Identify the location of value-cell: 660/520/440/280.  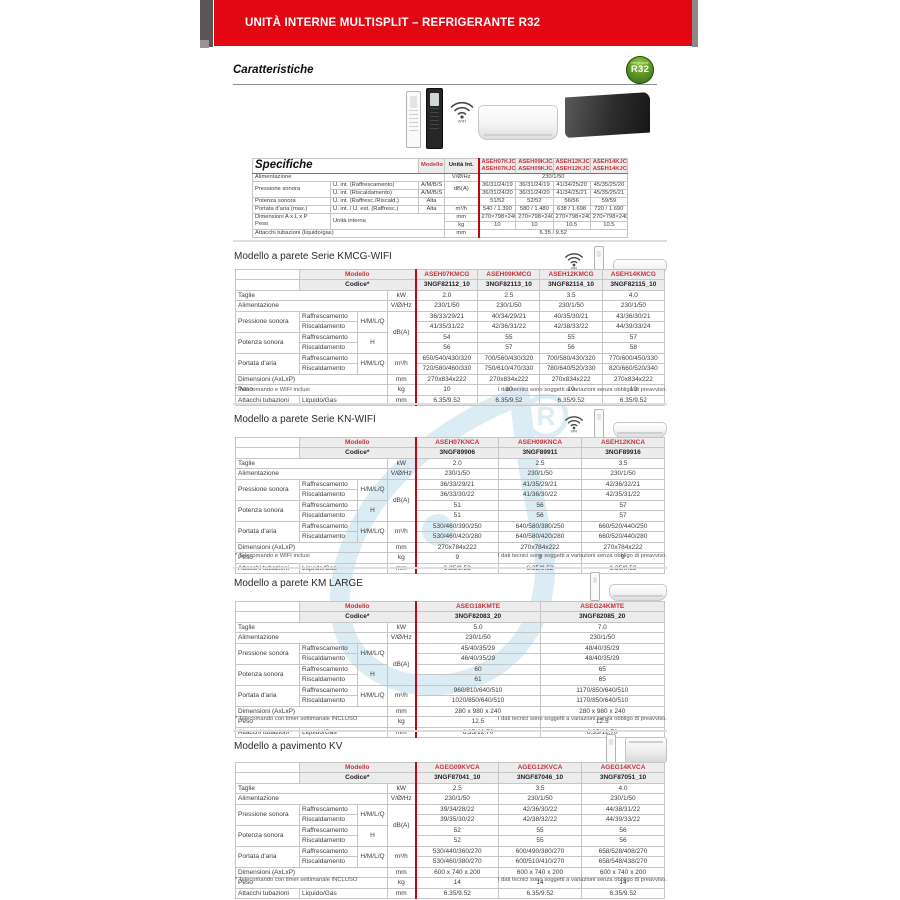
(623, 537).